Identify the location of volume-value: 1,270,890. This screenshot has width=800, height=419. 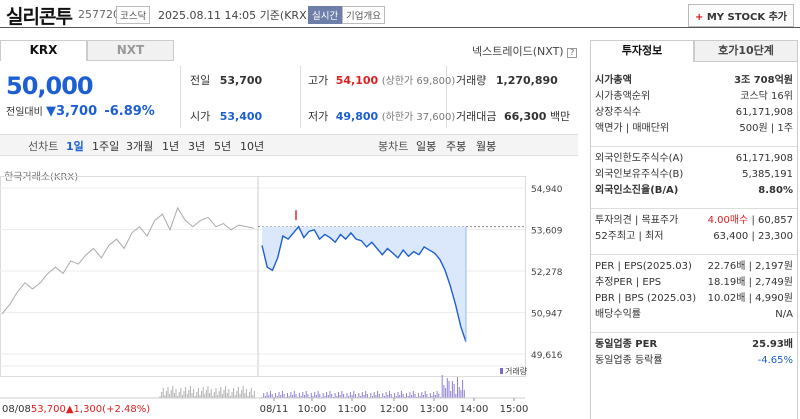
(526, 80).